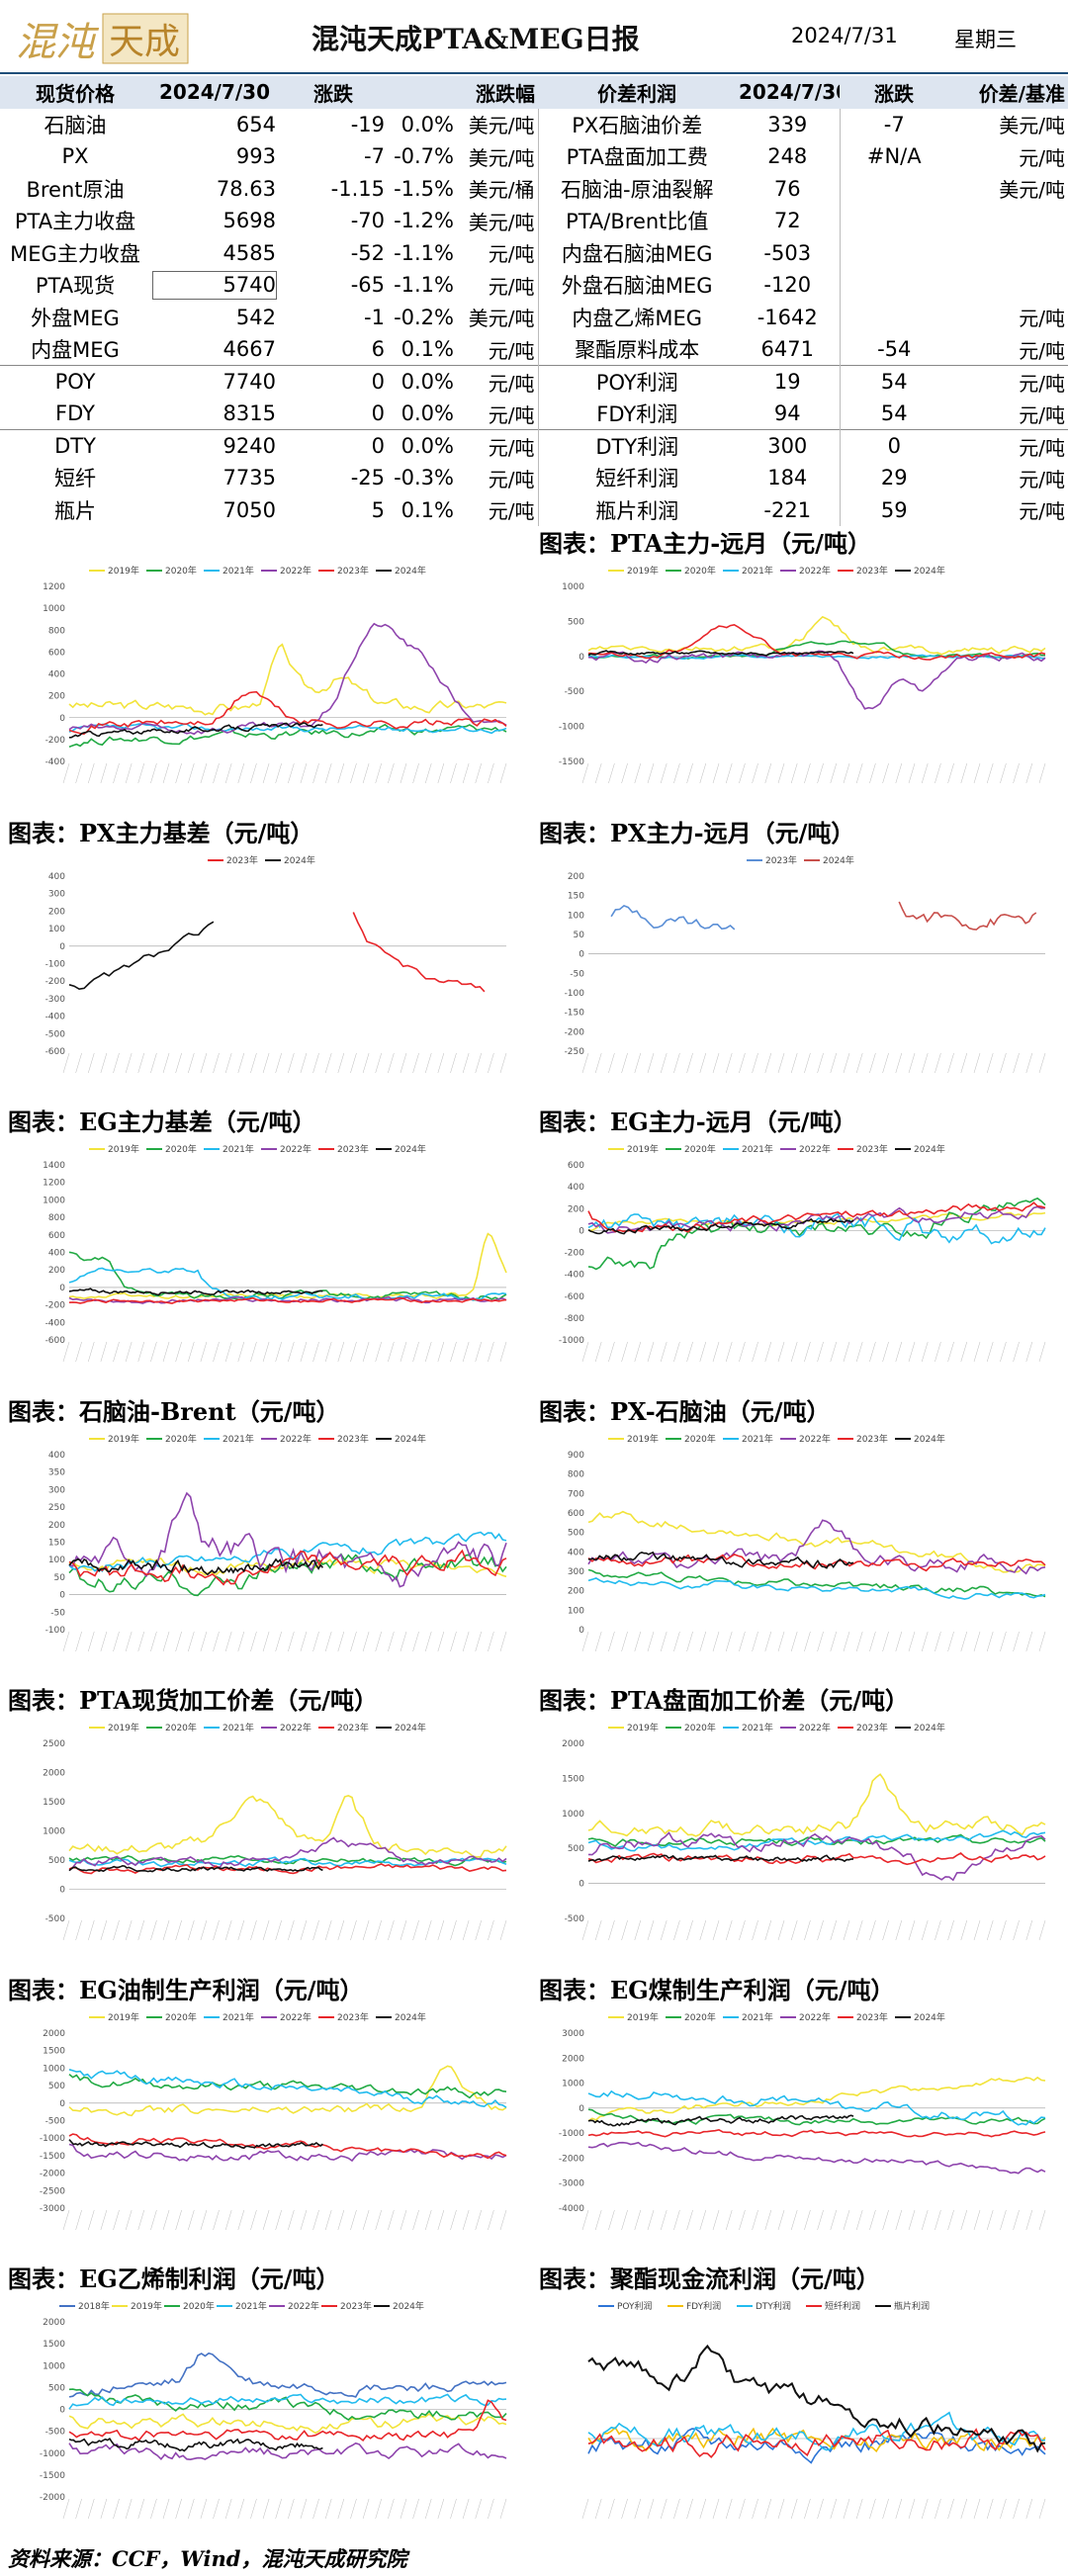  I want to click on svg-text: 天成, so click(144, 42).